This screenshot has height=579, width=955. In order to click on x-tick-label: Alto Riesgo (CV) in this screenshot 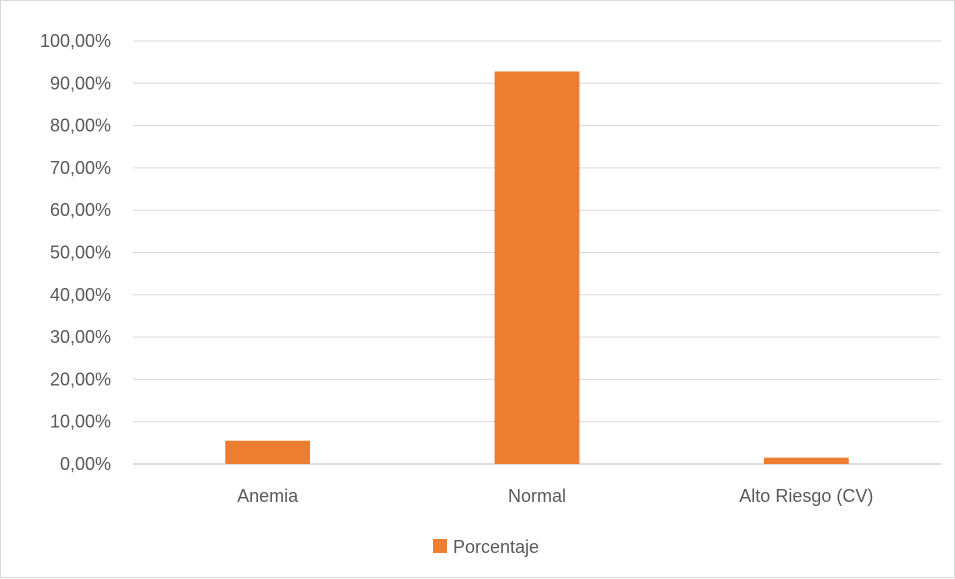, I will do `click(806, 496)`.